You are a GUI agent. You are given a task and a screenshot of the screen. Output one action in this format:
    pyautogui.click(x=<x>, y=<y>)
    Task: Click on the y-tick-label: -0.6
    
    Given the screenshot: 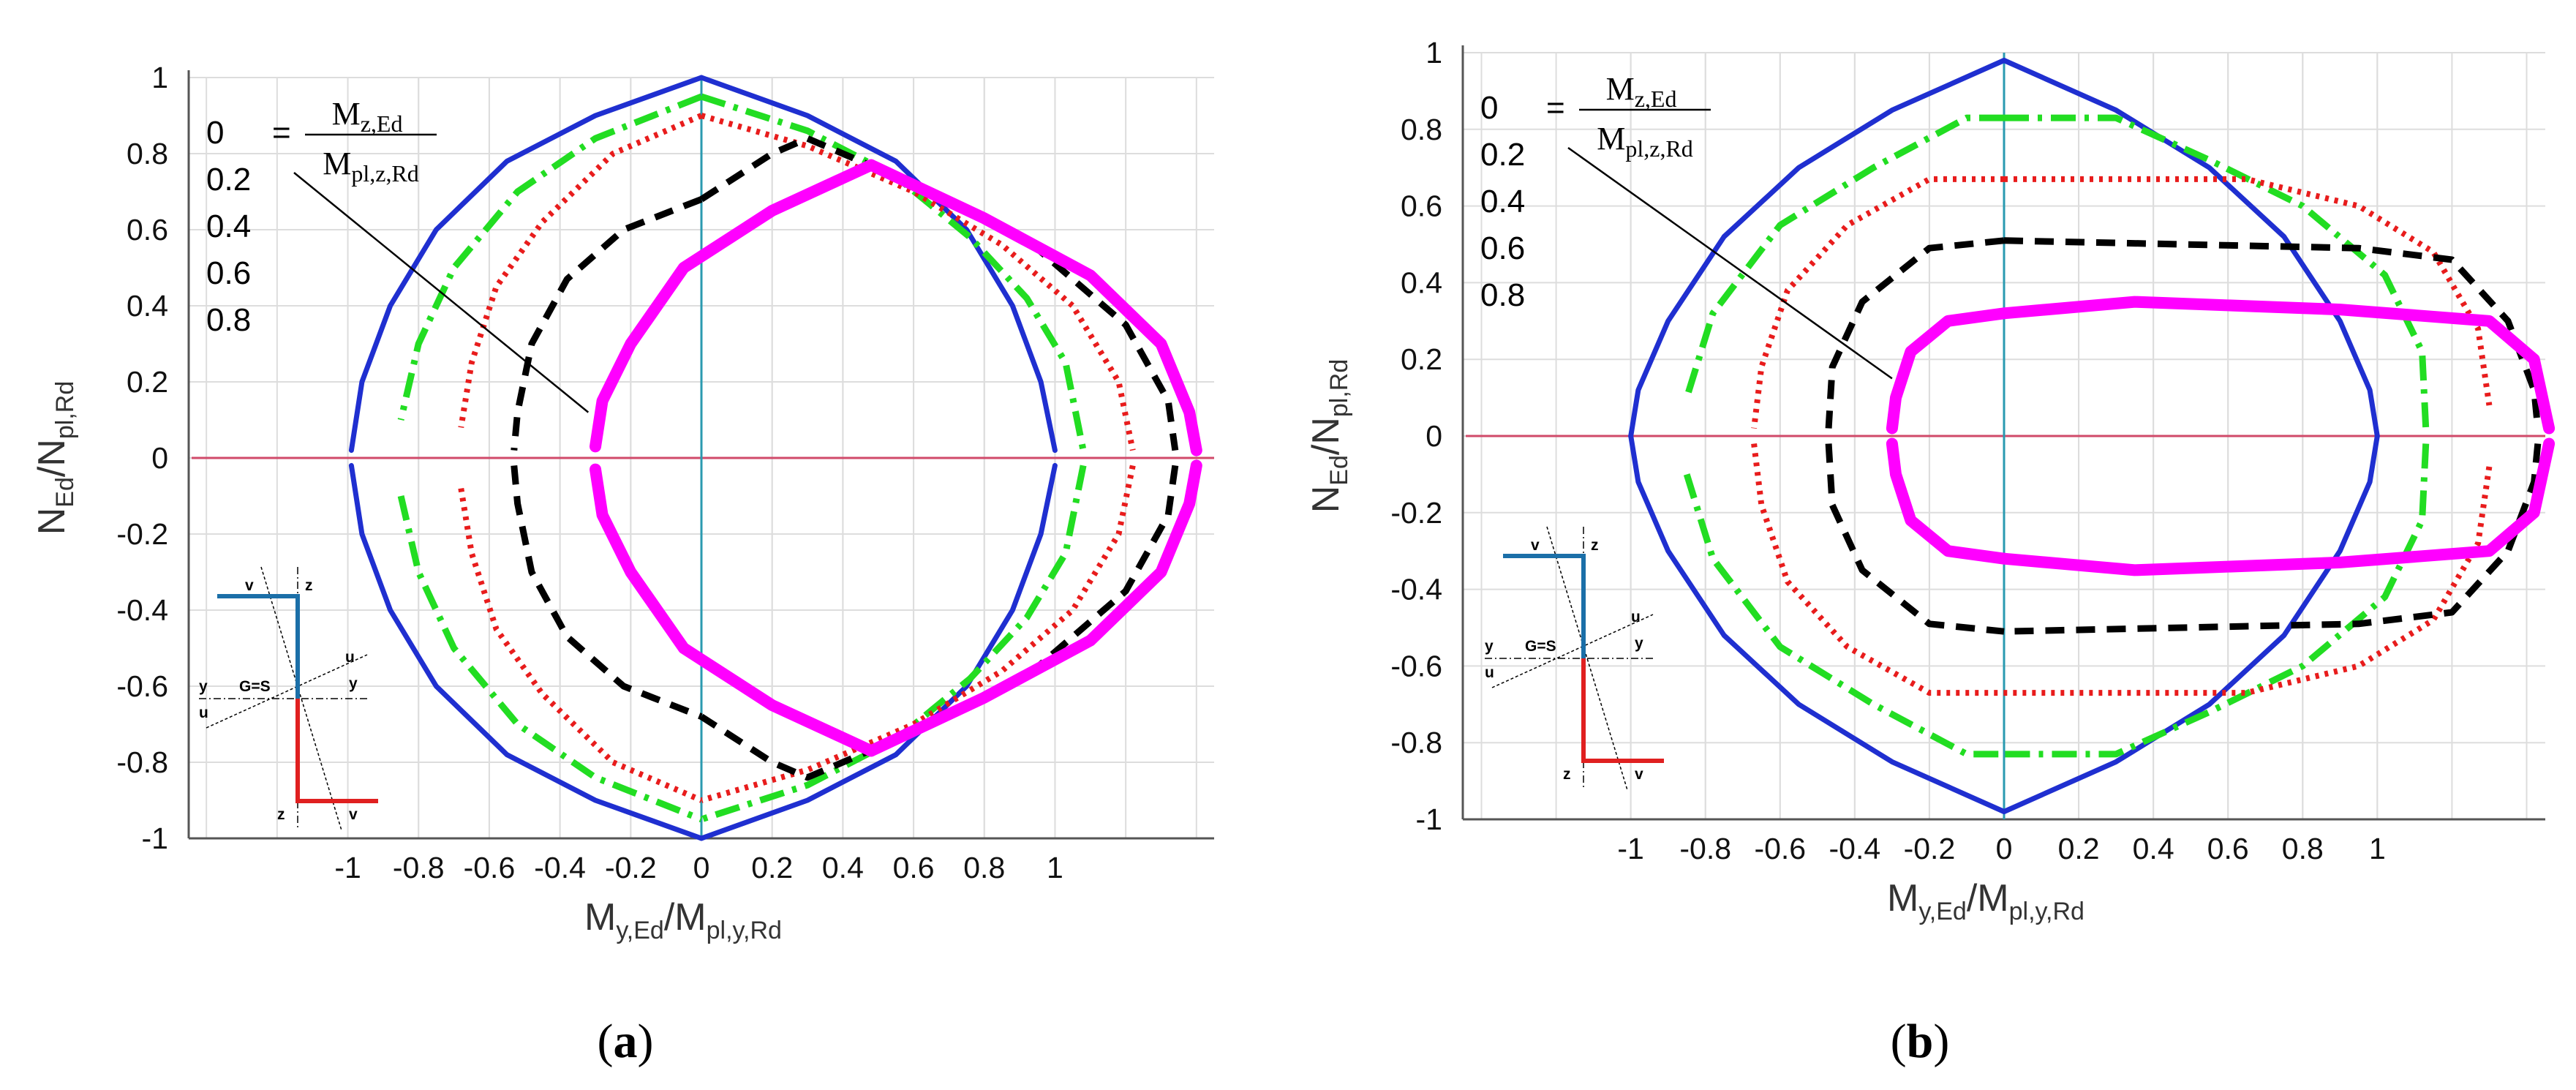 What is the action you would take?
    pyautogui.click(x=142, y=686)
    